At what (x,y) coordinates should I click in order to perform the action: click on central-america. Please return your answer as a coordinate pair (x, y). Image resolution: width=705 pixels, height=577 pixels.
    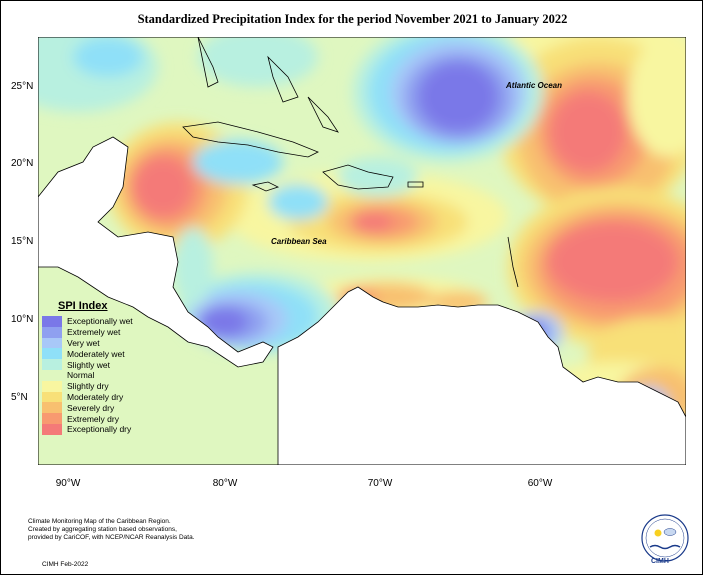
    Looking at the image, I should click on (156, 252).